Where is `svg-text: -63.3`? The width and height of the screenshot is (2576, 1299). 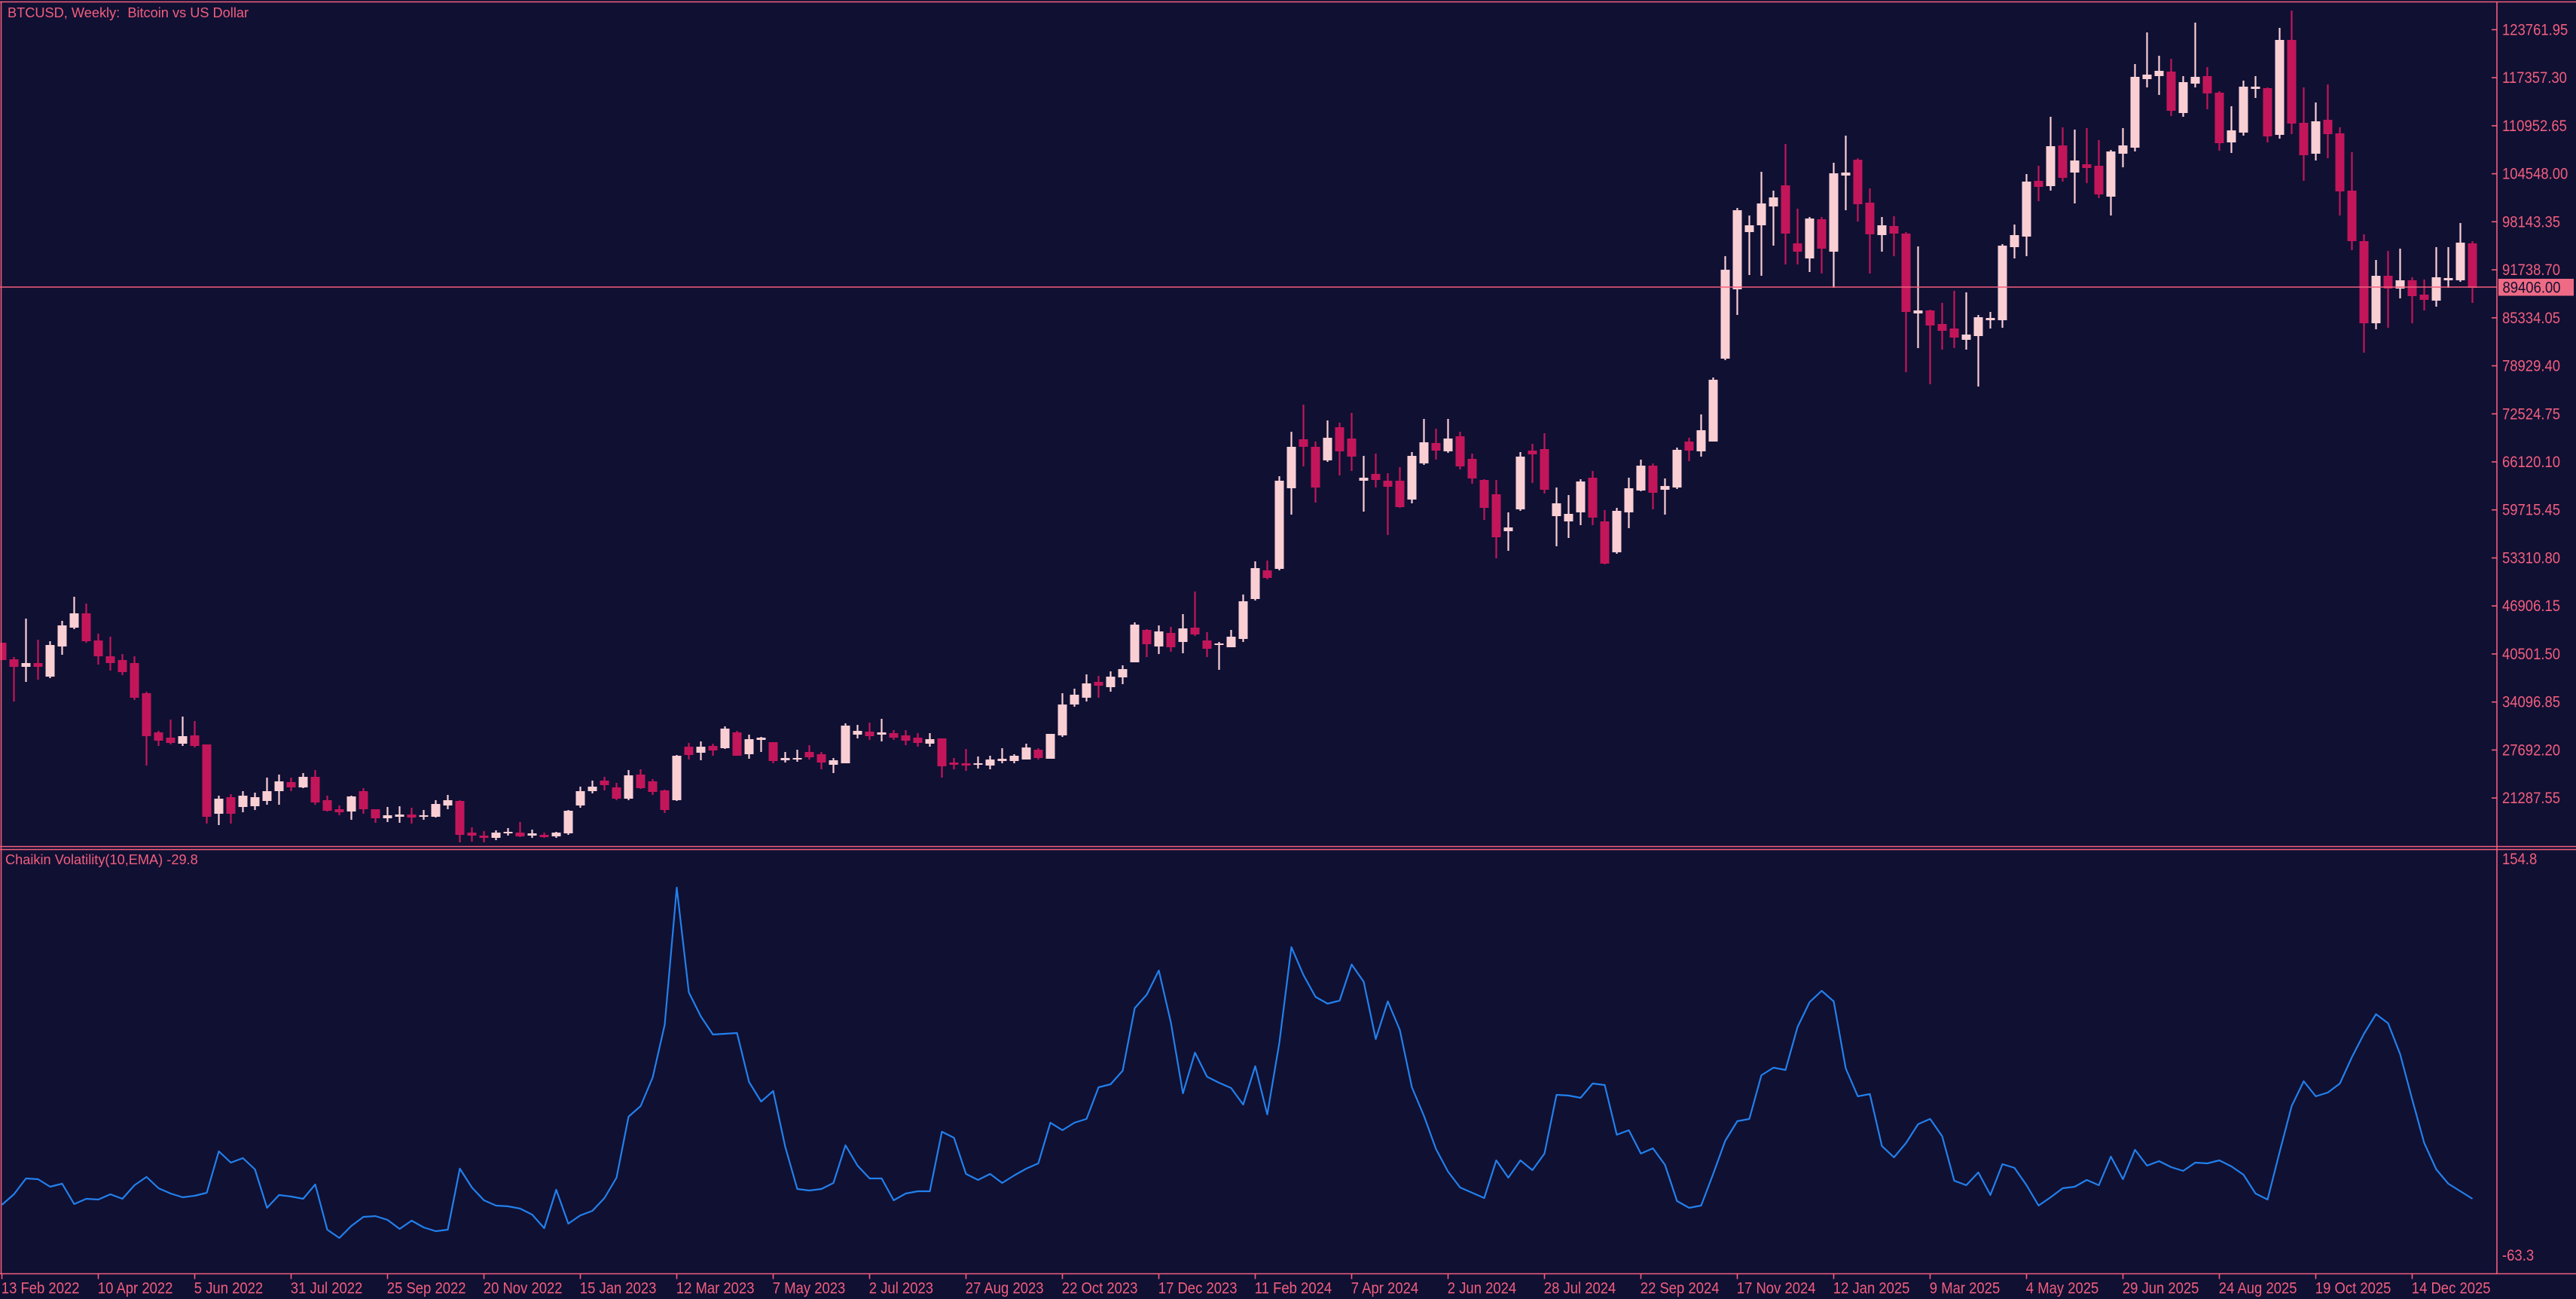
svg-text: -63.3 is located at coordinates (2518, 1255).